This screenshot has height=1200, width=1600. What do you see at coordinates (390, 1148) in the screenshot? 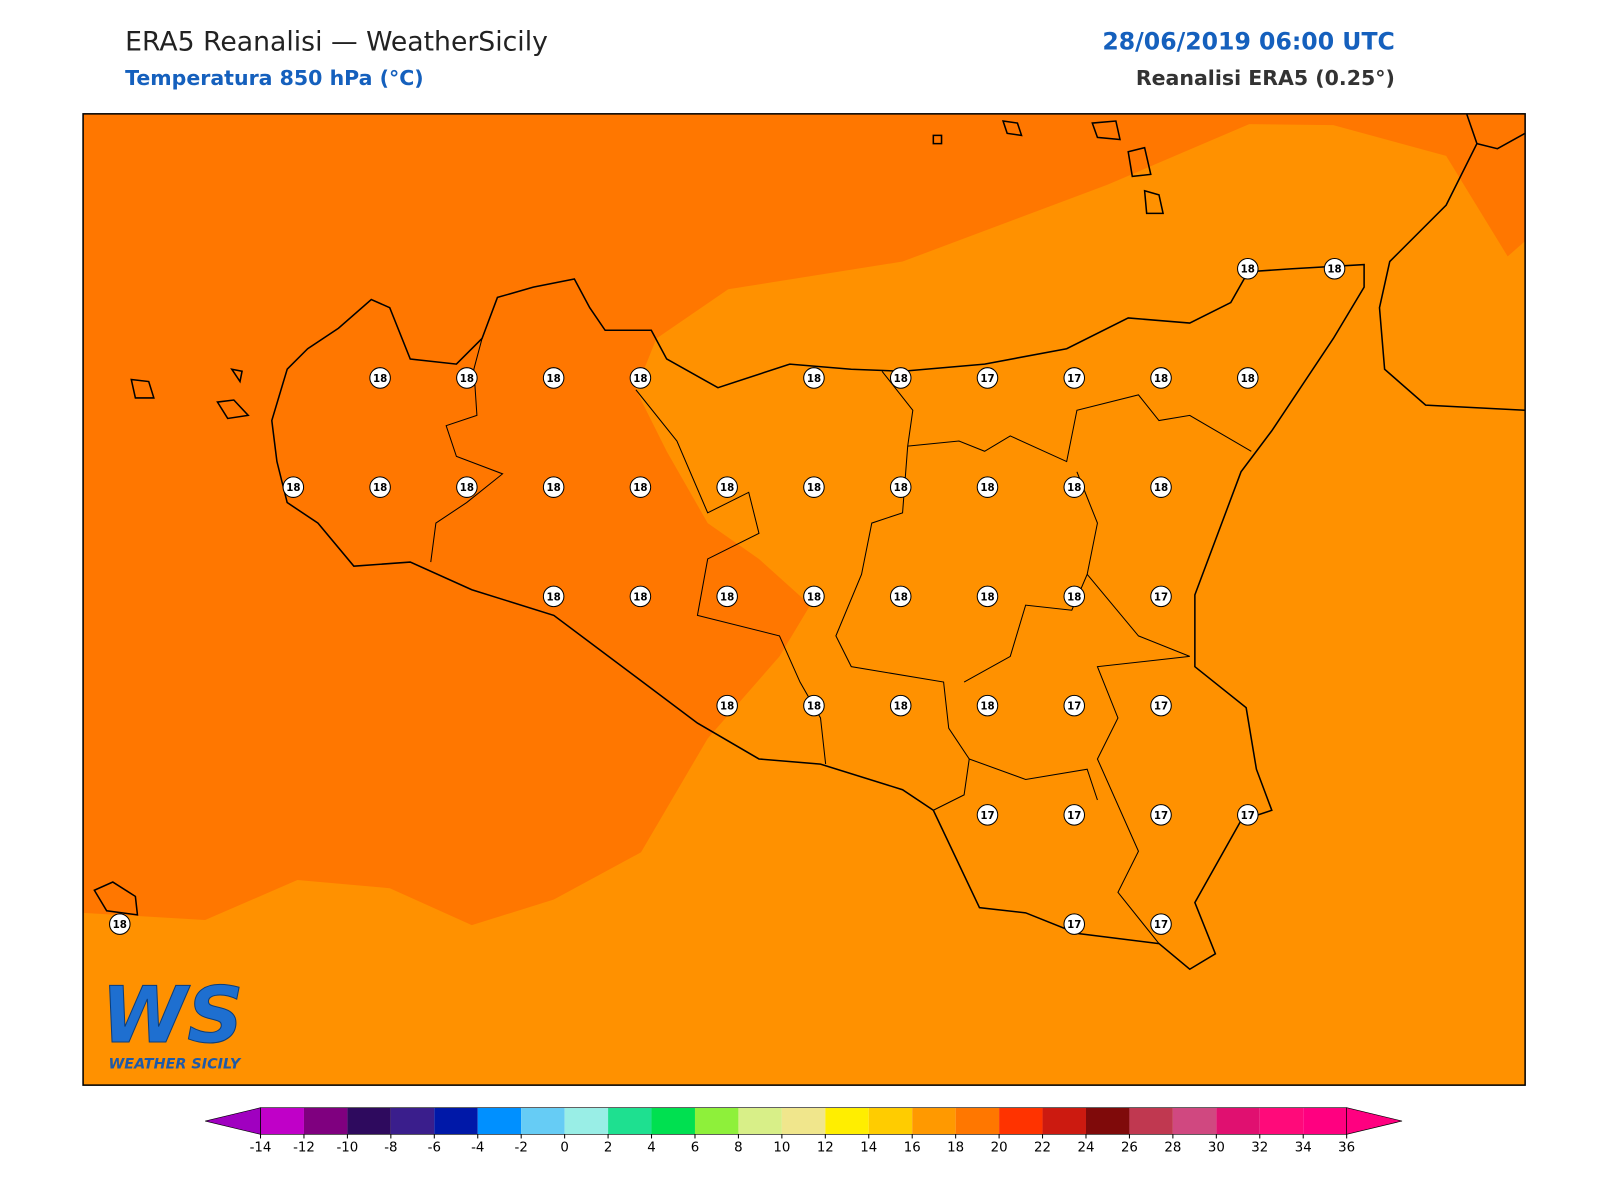
I see `colorbar-tick-label: -8` at bounding box center [390, 1148].